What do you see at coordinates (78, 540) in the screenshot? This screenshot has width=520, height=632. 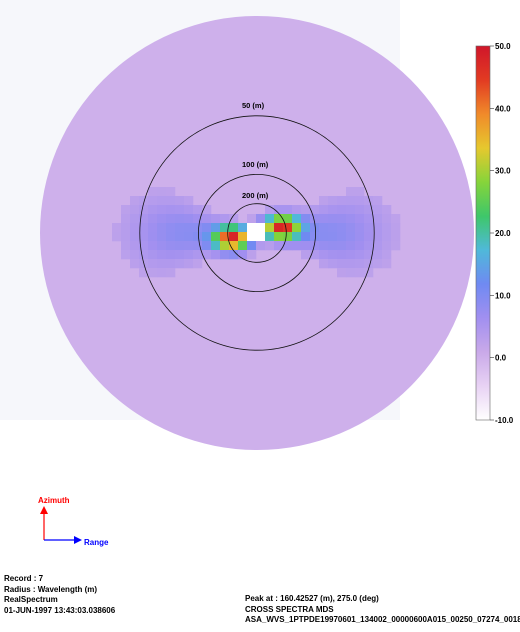 I see `range-arrow-head` at bounding box center [78, 540].